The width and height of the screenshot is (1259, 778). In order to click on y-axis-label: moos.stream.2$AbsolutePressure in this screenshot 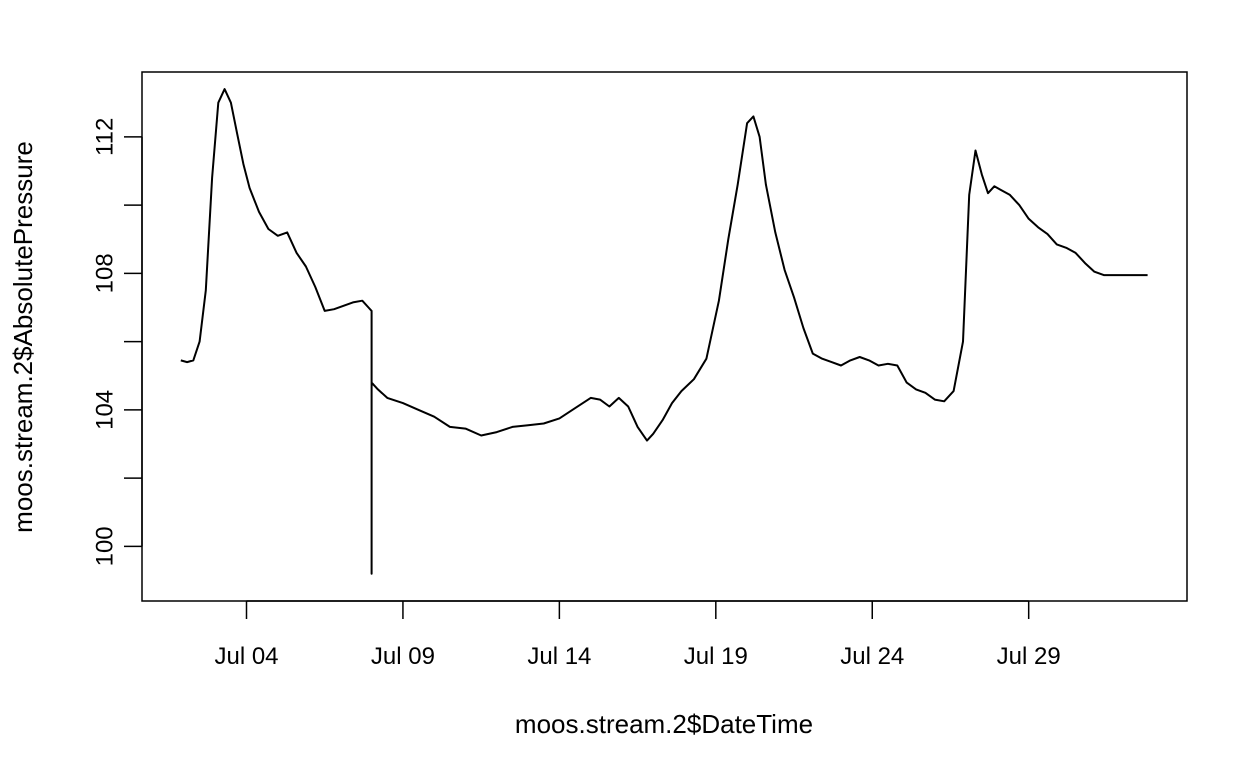, I will do `click(23, 337)`.